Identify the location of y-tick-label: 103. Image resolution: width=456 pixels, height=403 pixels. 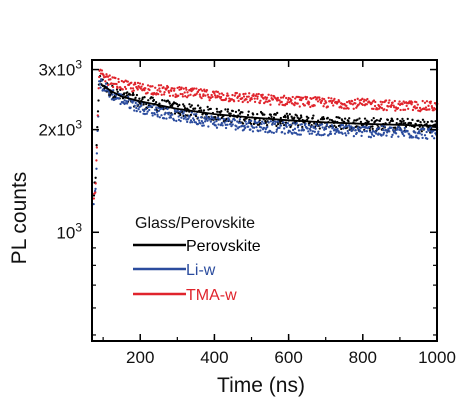
(69, 231).